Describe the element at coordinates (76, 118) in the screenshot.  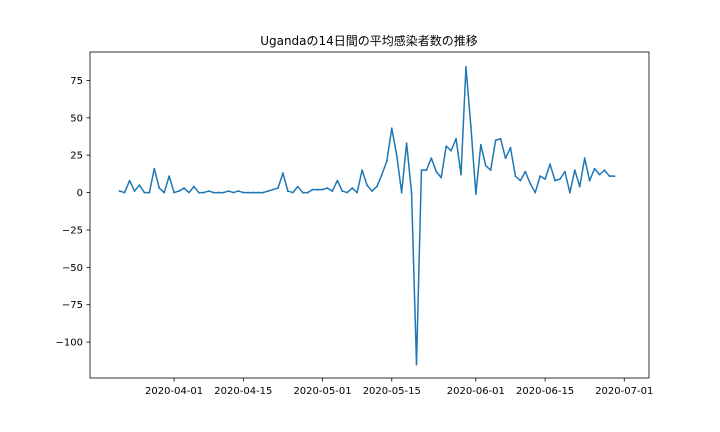
I see `y-tick-label: 50` at that location.